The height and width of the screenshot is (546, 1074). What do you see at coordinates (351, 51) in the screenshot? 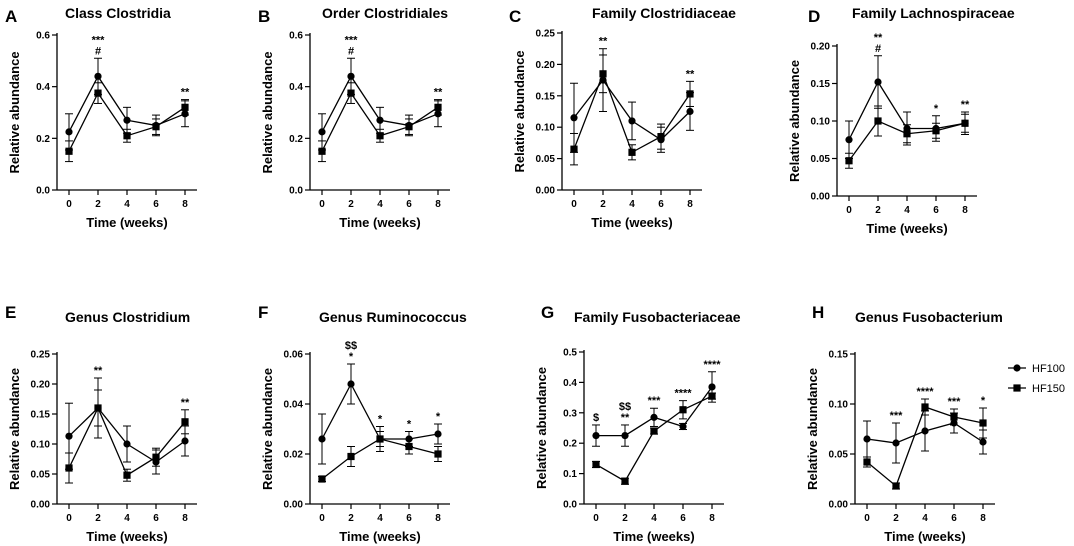
I see `significance-marker: #` at bounding box center [351, 51].